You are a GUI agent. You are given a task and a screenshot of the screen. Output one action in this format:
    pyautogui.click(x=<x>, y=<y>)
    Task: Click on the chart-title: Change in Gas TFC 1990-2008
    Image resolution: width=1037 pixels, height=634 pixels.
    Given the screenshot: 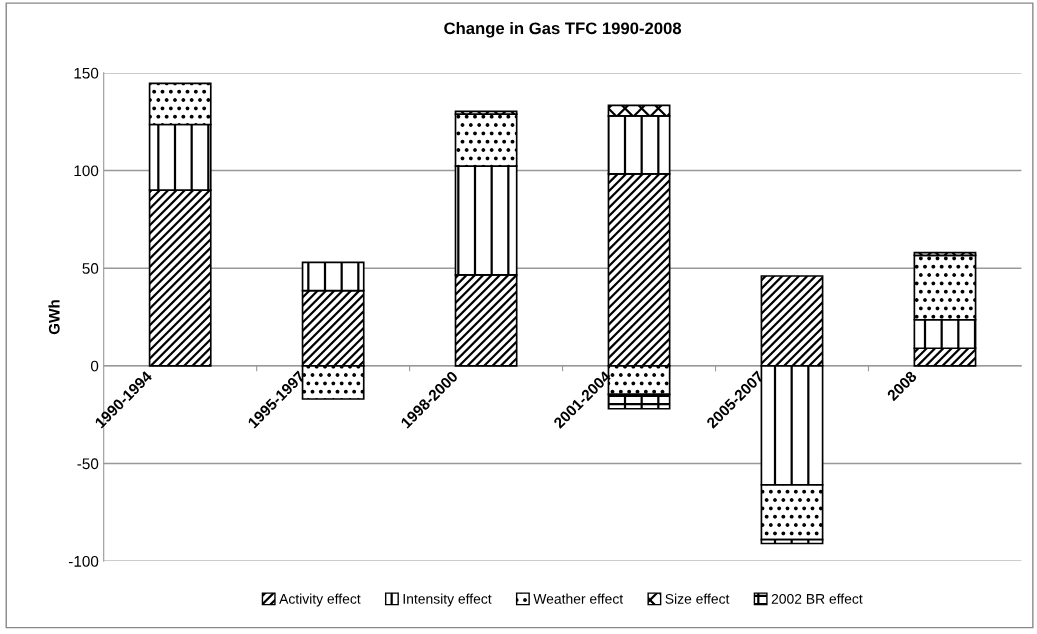 What is the action you would take?
    pyautogui.click(x=563, y=29)
    